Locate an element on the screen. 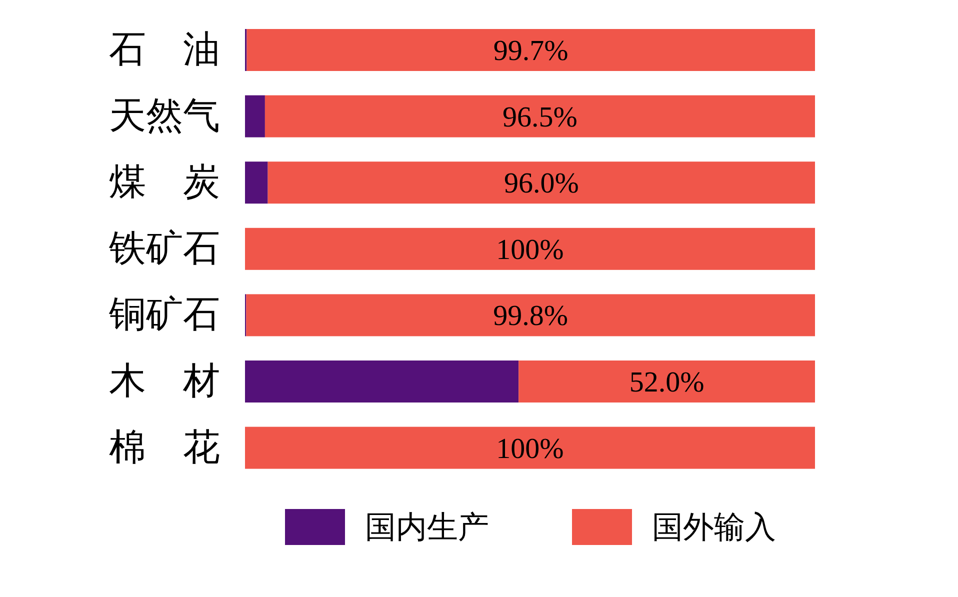 The height and width of the screenshot is (597, 958). y-tick-label: 铜矿石 is located at coordinates (164, 315).